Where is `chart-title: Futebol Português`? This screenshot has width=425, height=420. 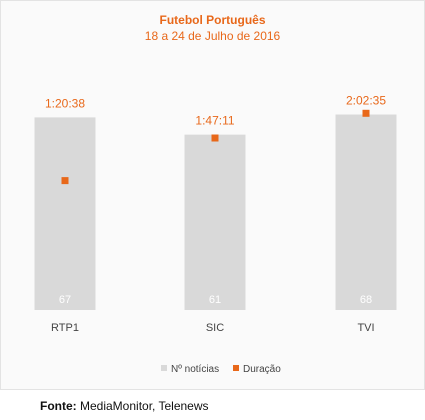 chart-title: Futebol Português is located at coordinates (212, 20).